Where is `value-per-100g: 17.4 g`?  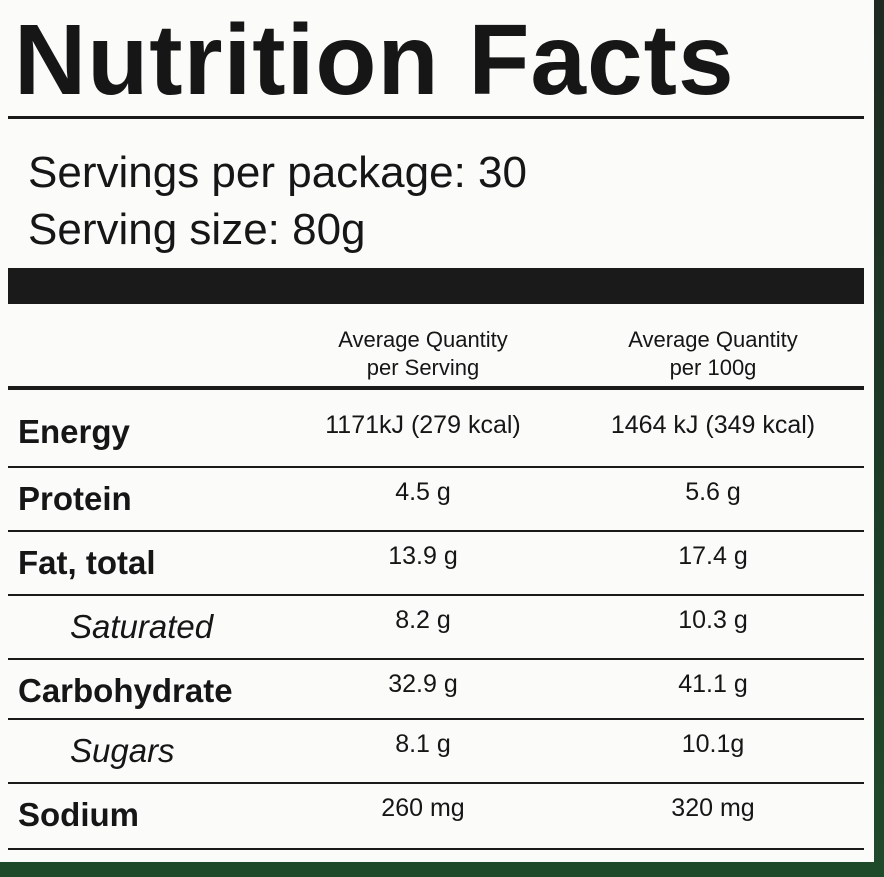 value-per-100g: 17.4 g is located at coordinates (713, 556).